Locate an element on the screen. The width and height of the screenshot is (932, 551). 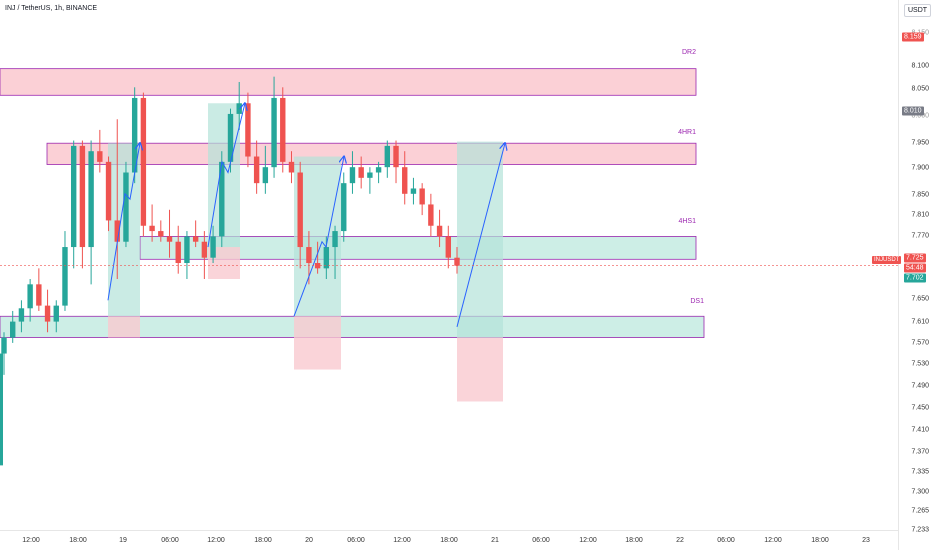
price-tick: 7.300 is located at coordinates (920, 492).